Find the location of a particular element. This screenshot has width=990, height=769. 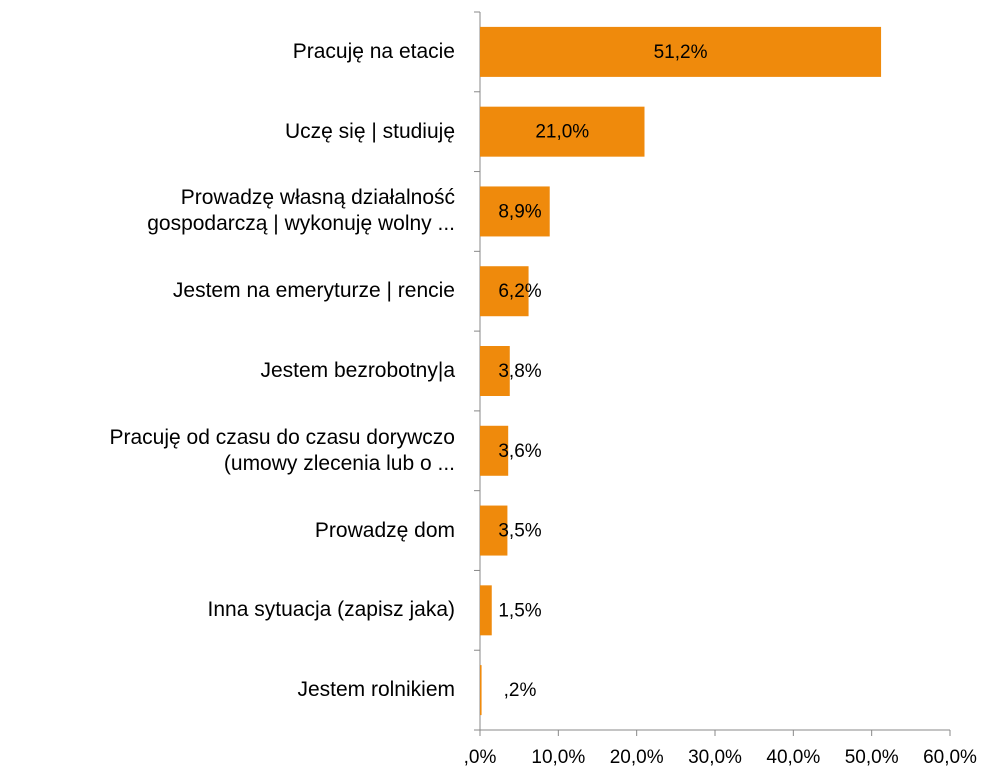

x-tick-label: 60,0% is located at coordinates (950, 757).